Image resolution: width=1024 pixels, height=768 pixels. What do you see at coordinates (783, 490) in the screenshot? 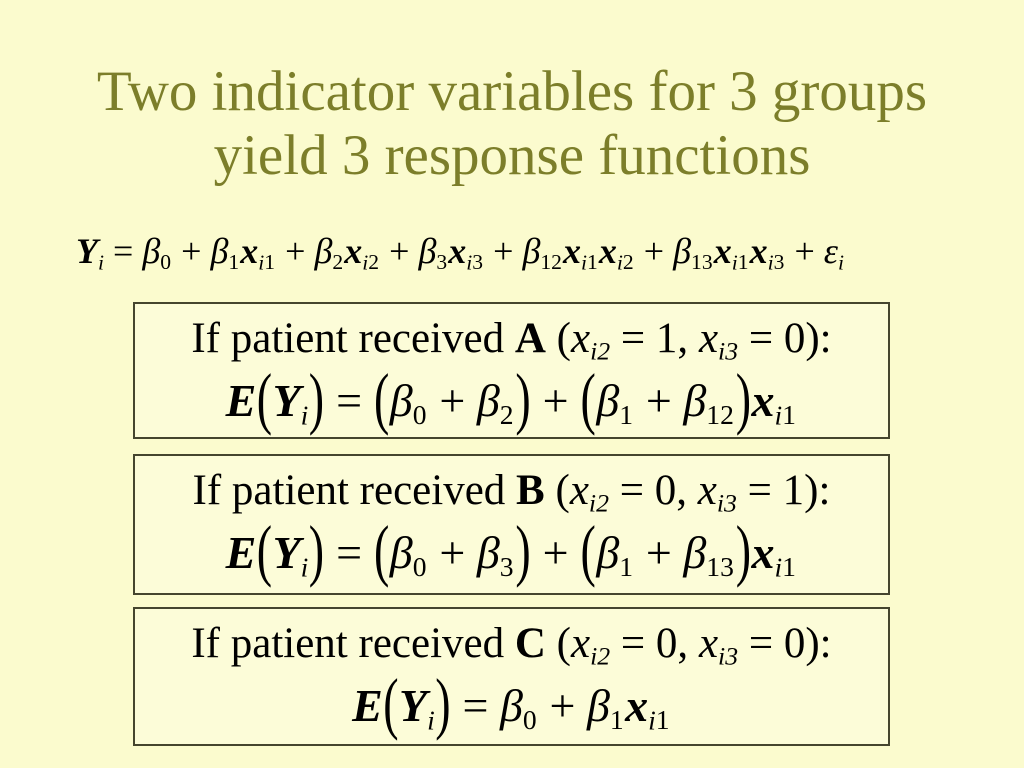
I see `math-token: = 1):` at bounding box center [783, 490].